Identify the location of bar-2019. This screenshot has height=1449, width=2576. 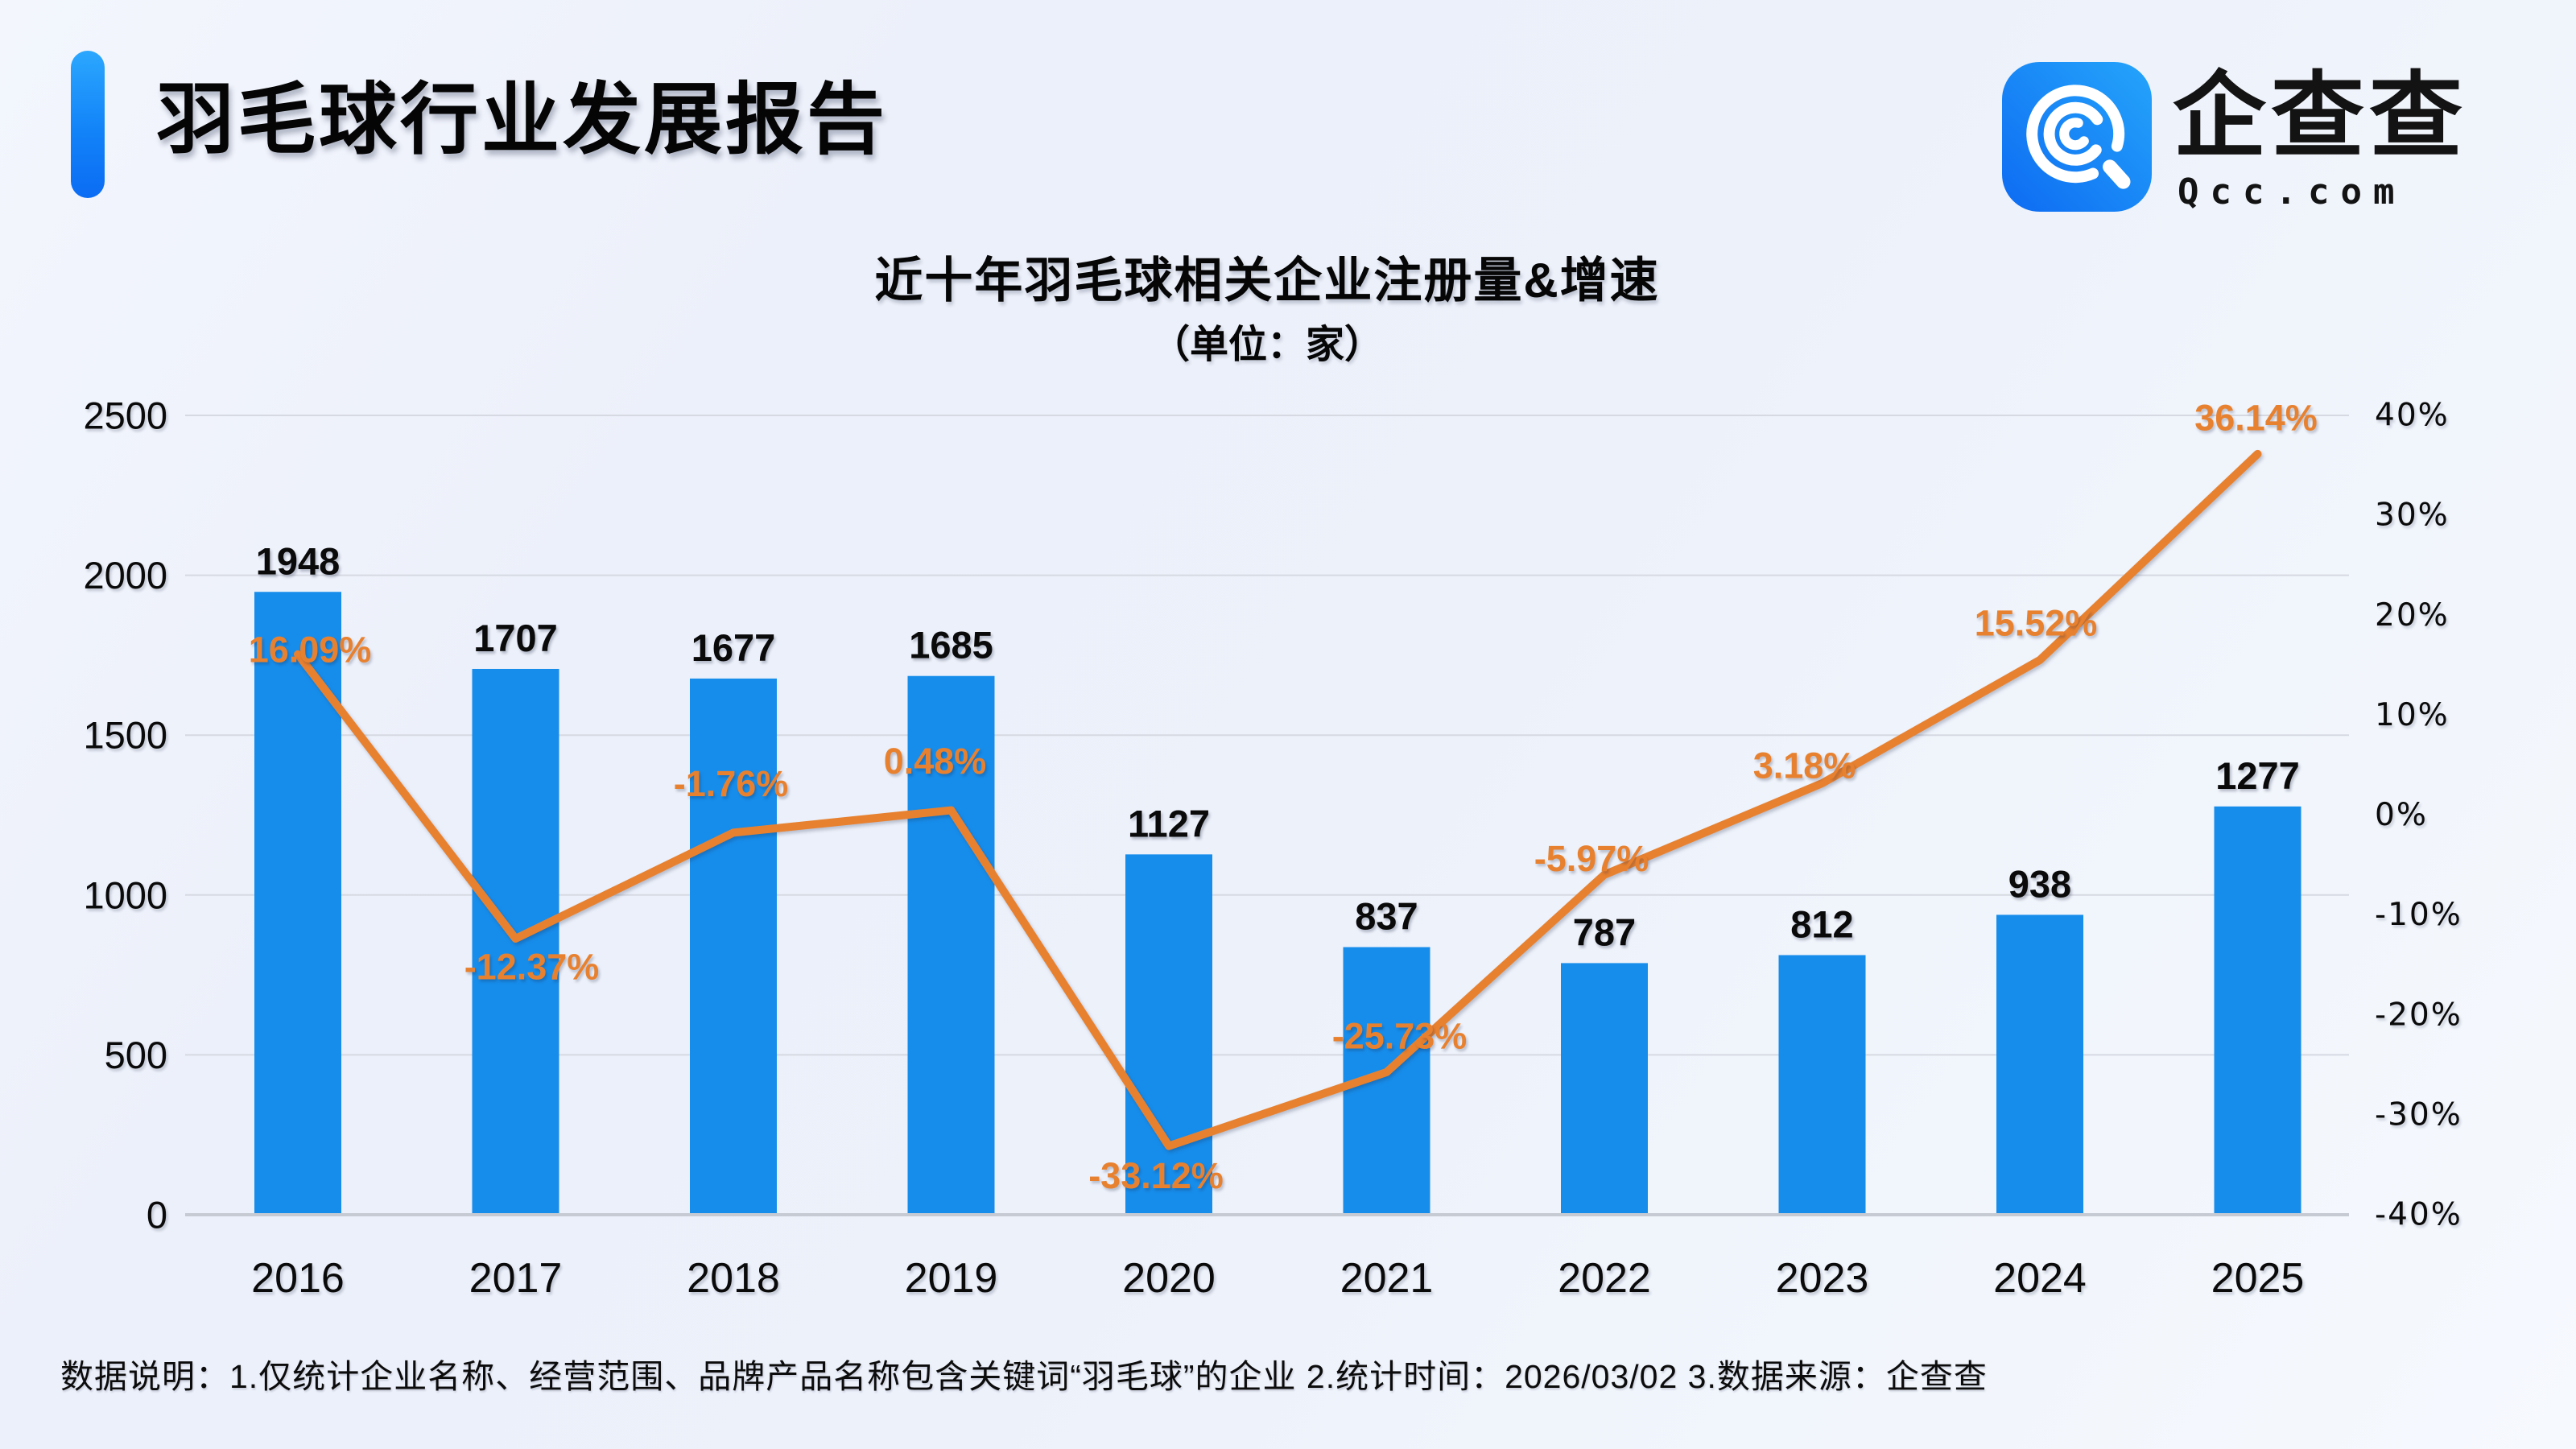
(951, 944).